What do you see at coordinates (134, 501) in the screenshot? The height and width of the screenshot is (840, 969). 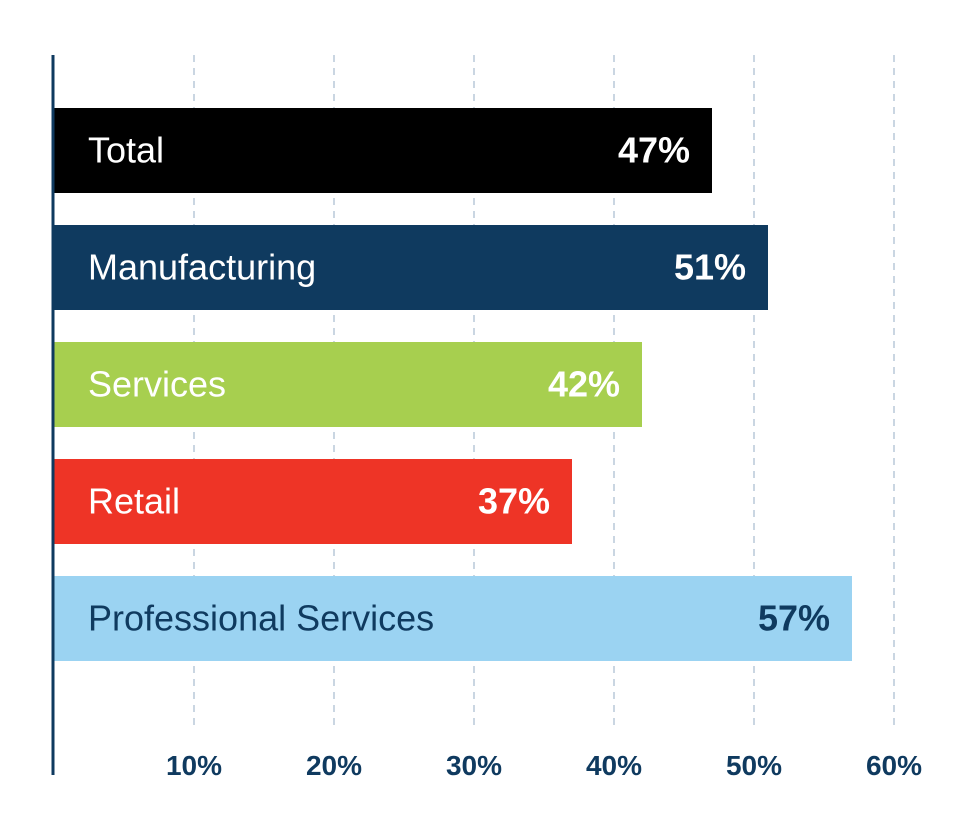 I see `bar-label: Retail` at bounding box center [134, 501].